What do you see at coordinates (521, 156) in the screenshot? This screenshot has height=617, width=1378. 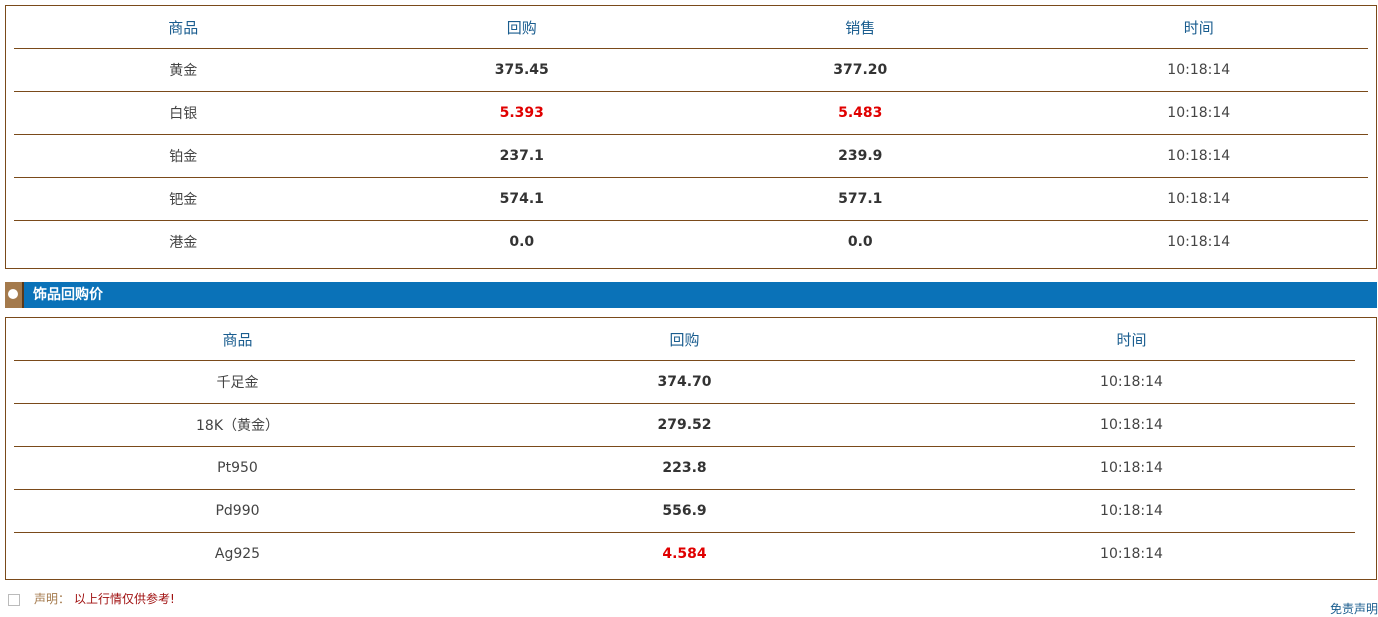 I see `table-cell: 237.1` at bounding box center [521, 156].